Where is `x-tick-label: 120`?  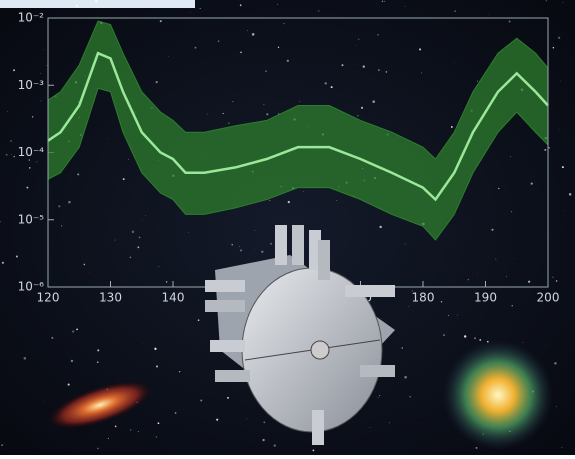
x-tick-label: 120 is located at coordinates (48, 298).